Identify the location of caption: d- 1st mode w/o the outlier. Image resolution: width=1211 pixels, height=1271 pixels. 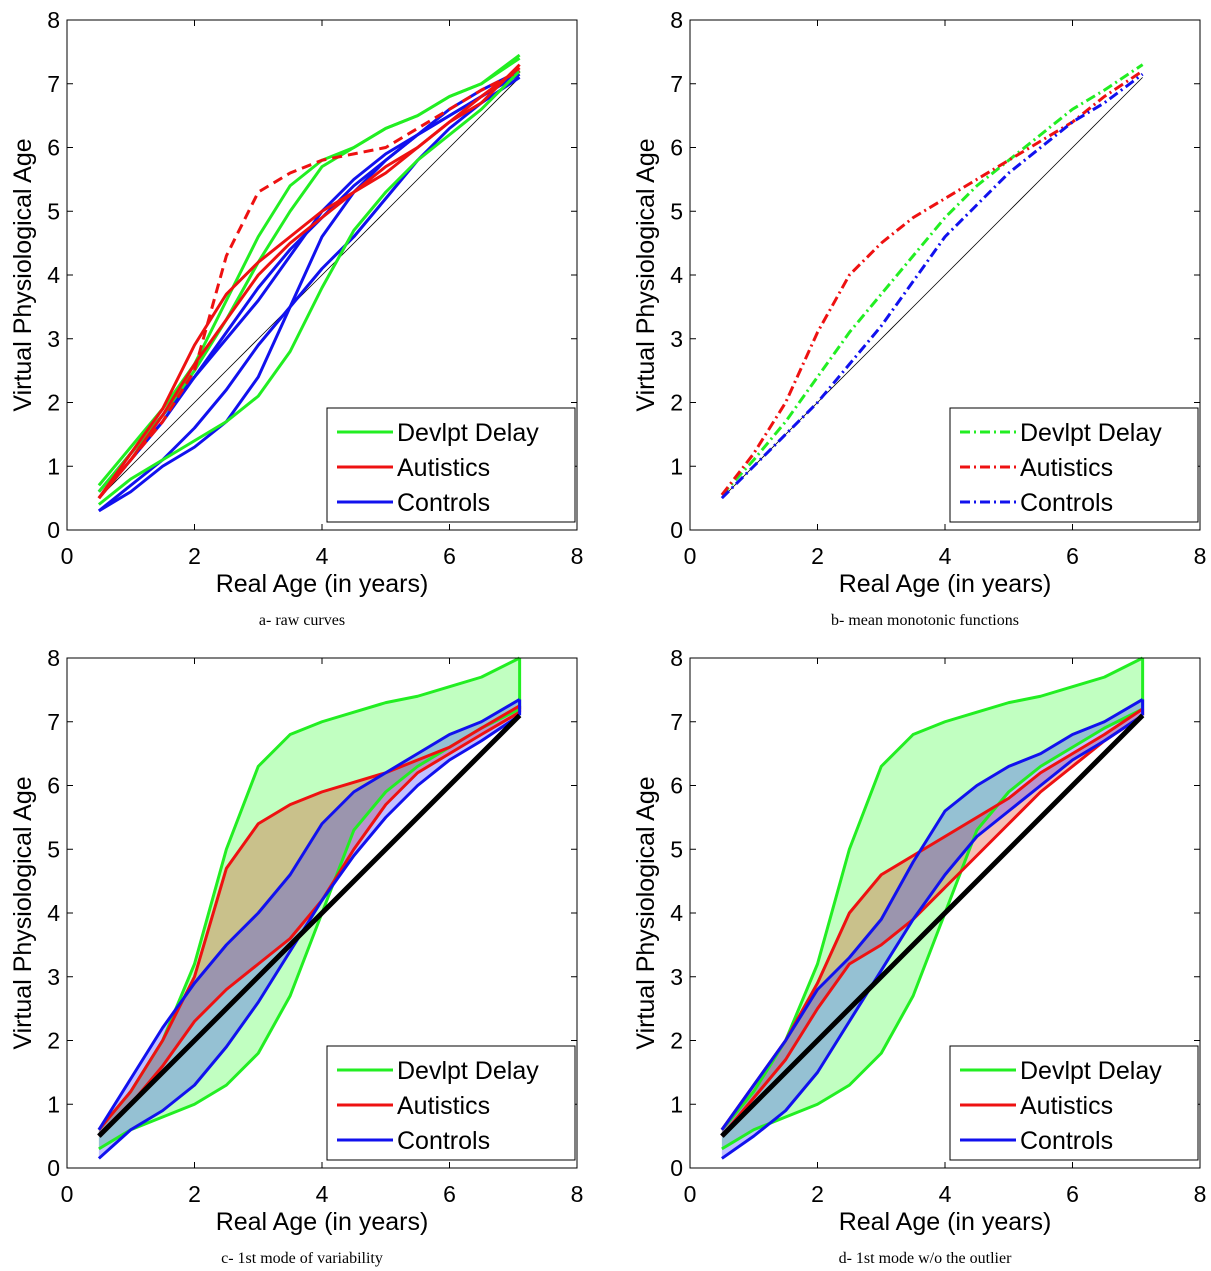
(926, 1258).